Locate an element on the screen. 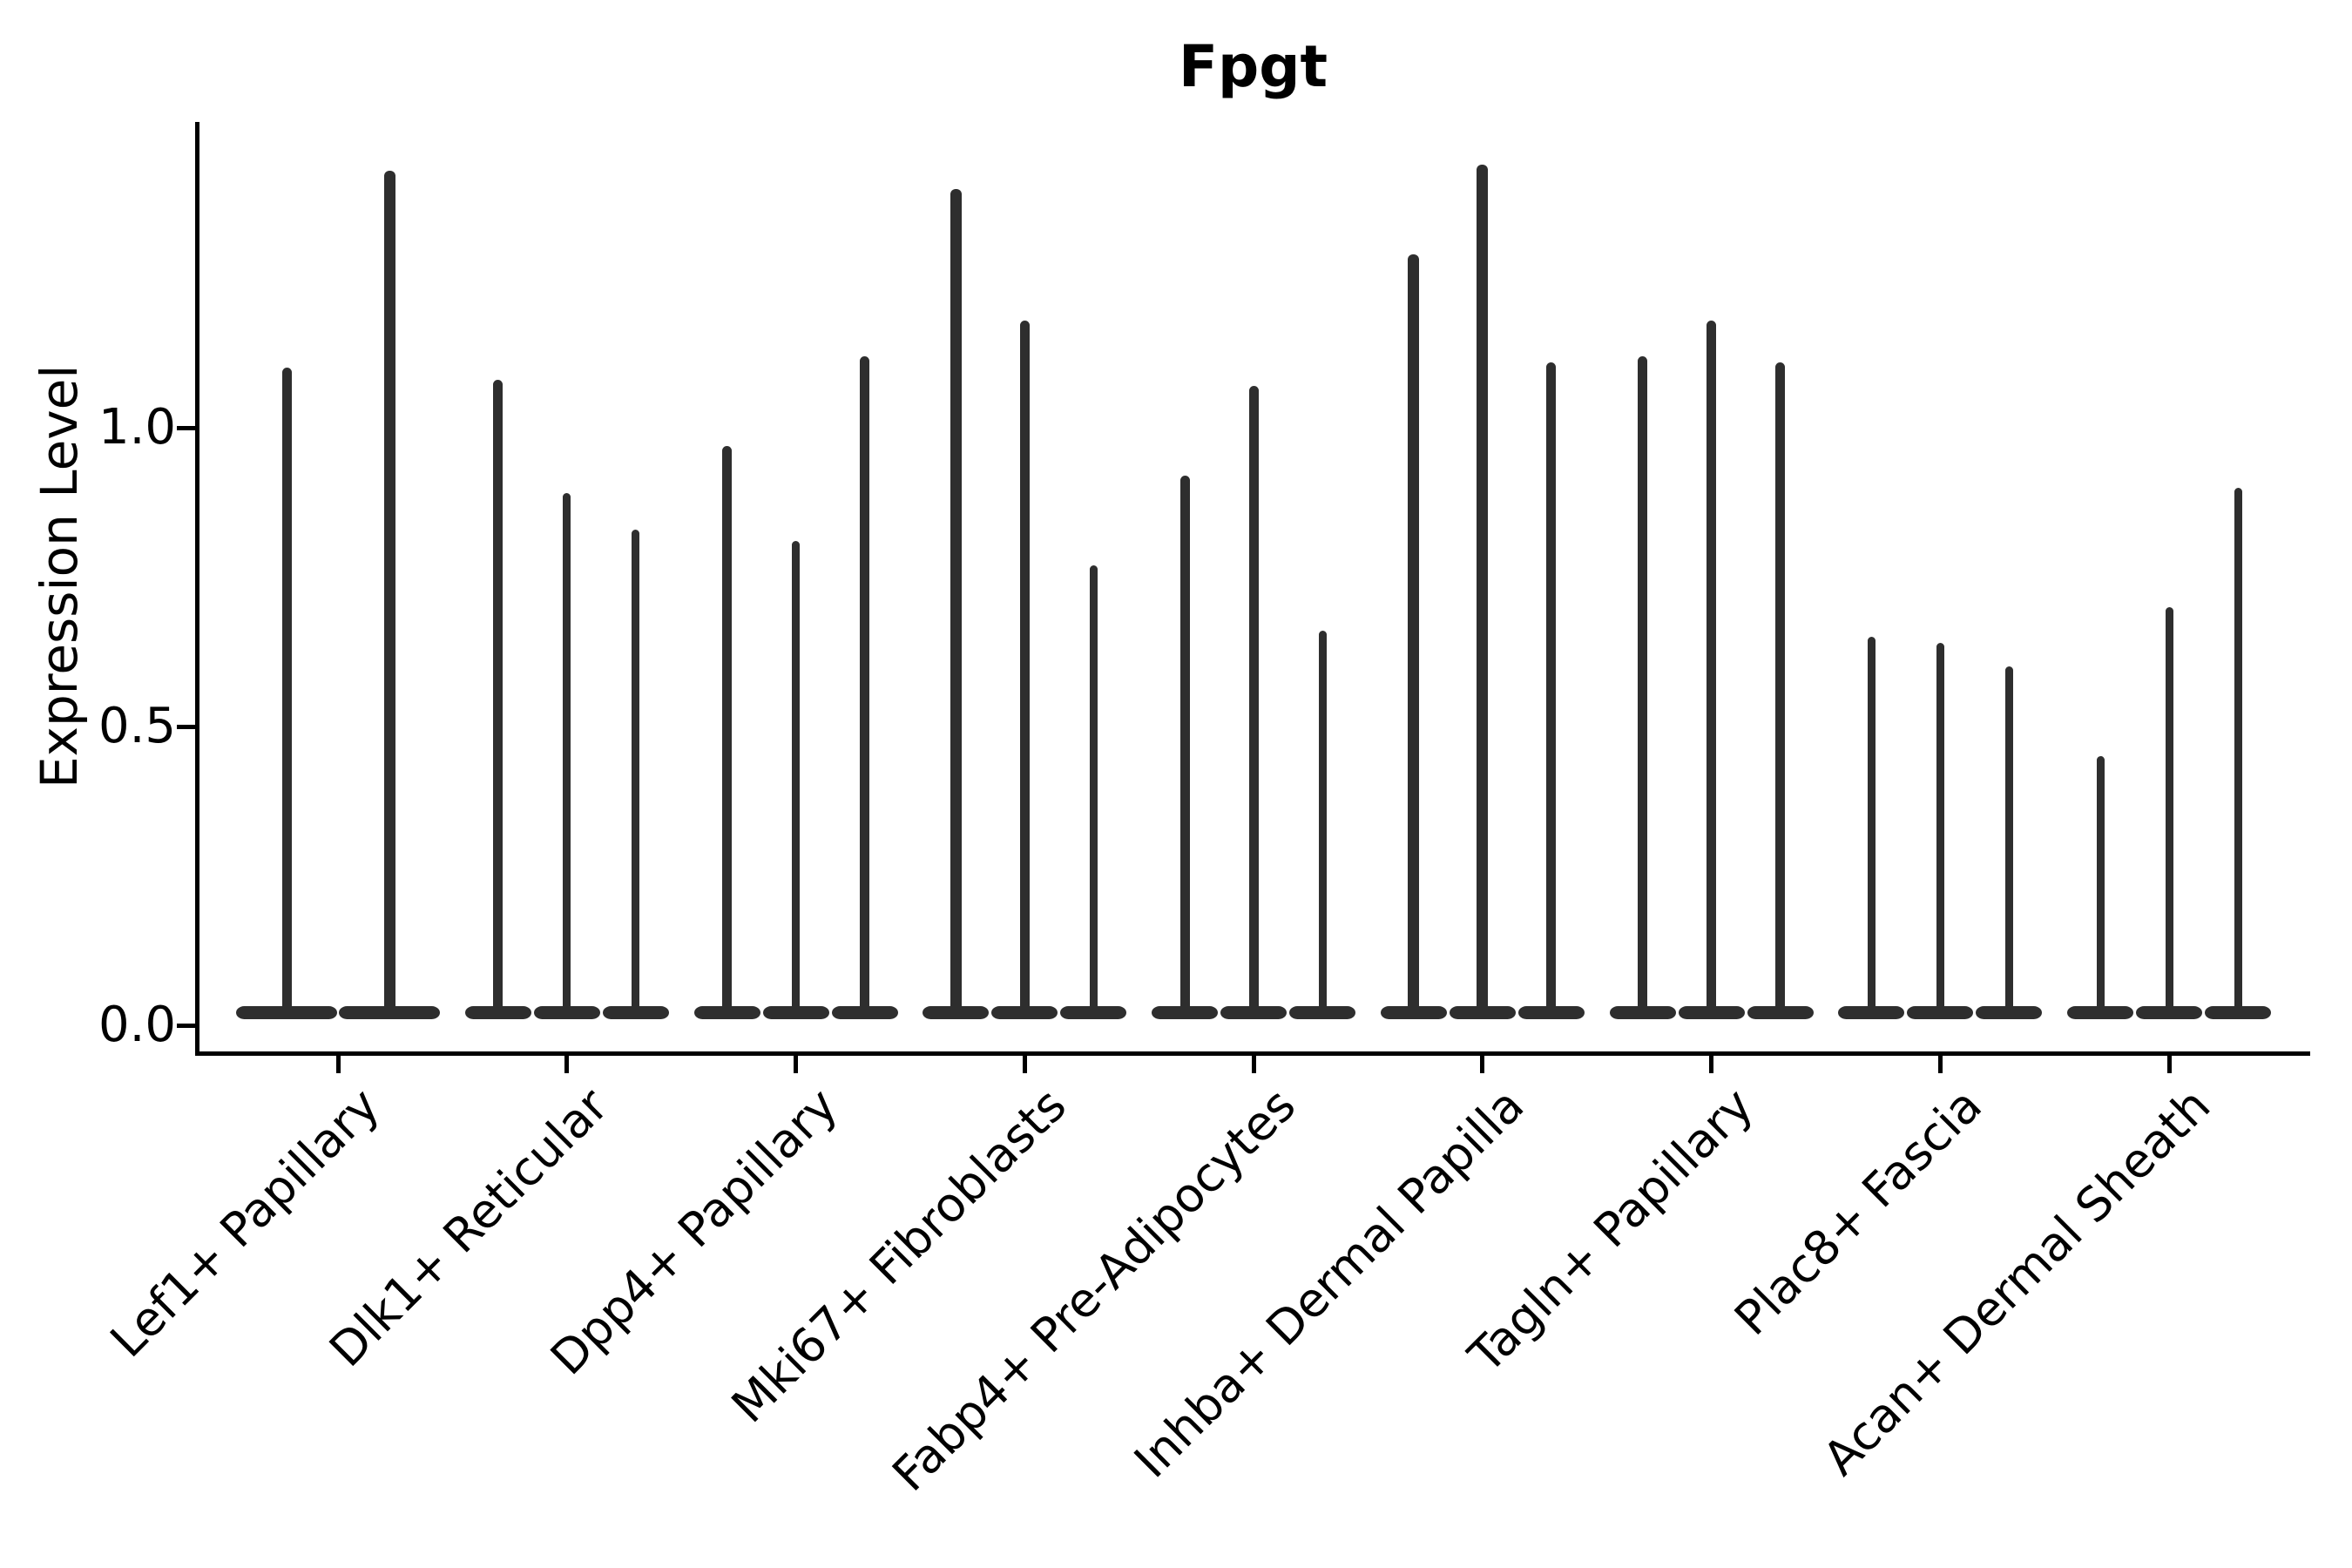  y-tick-label: 0.5 is located at coordinates (137, 726).